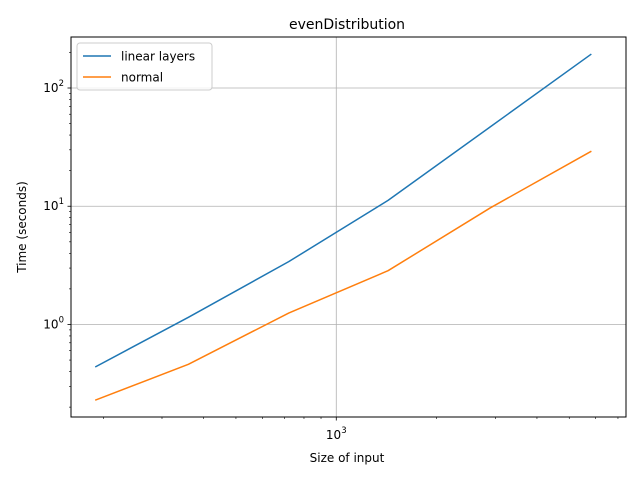 This screenshot has height=480, width=640. What do you see at coordinates (22, 227) in the screenshot?
I see `y-axis-label: Time (seconds)` at bounding box center [22, 227].